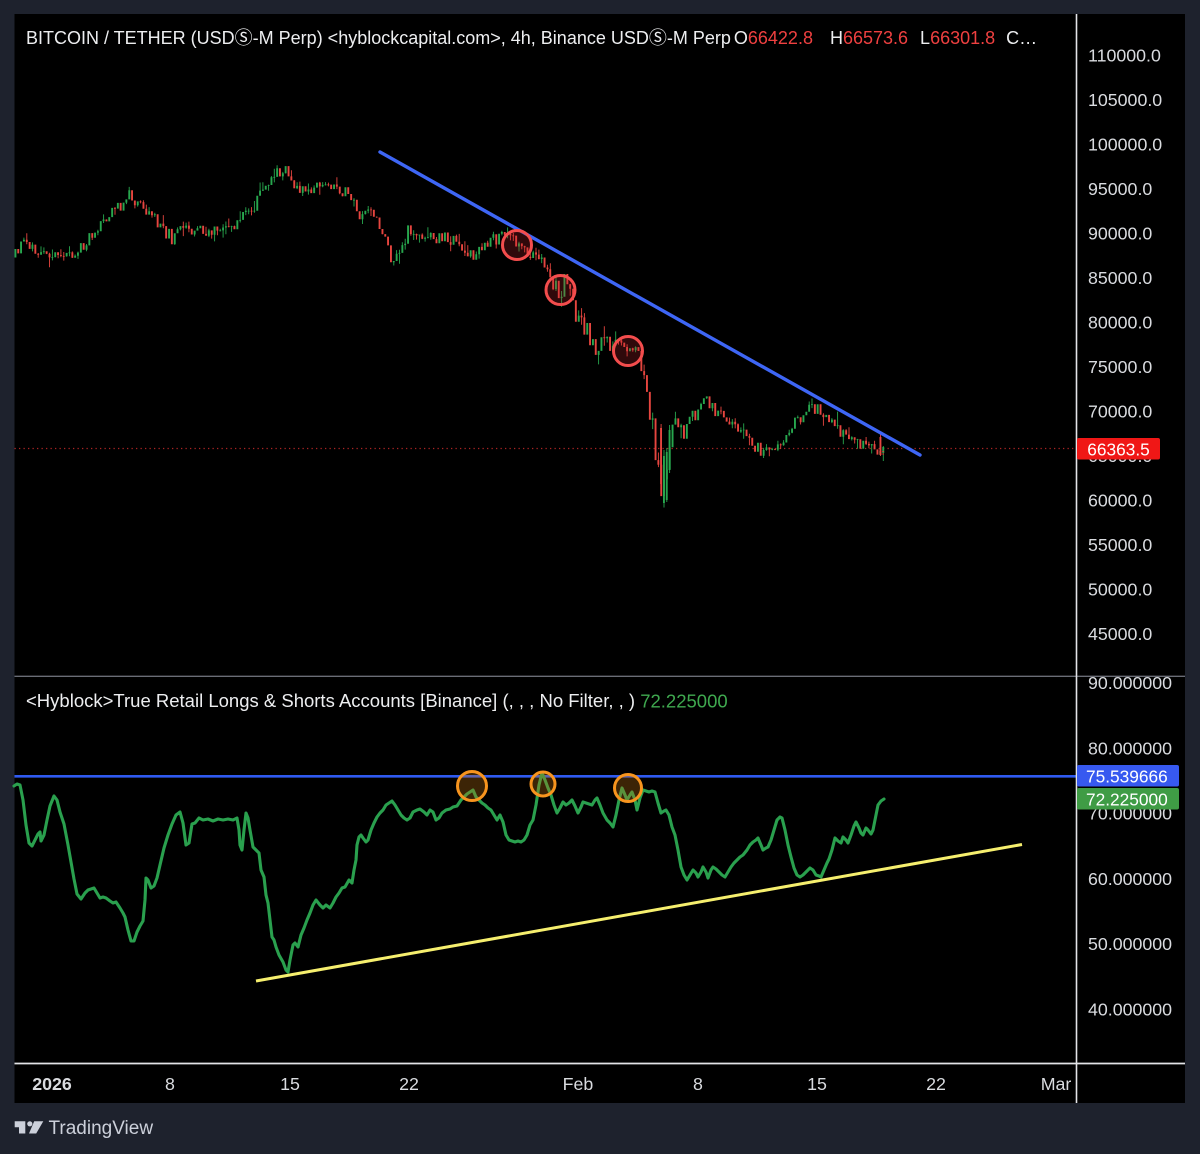 The height and width of the screenshot is (1154, 1200). Describe the element at coordinates (101, 1128) in the screenshot. I see `svg-text: TradingView` at that location.